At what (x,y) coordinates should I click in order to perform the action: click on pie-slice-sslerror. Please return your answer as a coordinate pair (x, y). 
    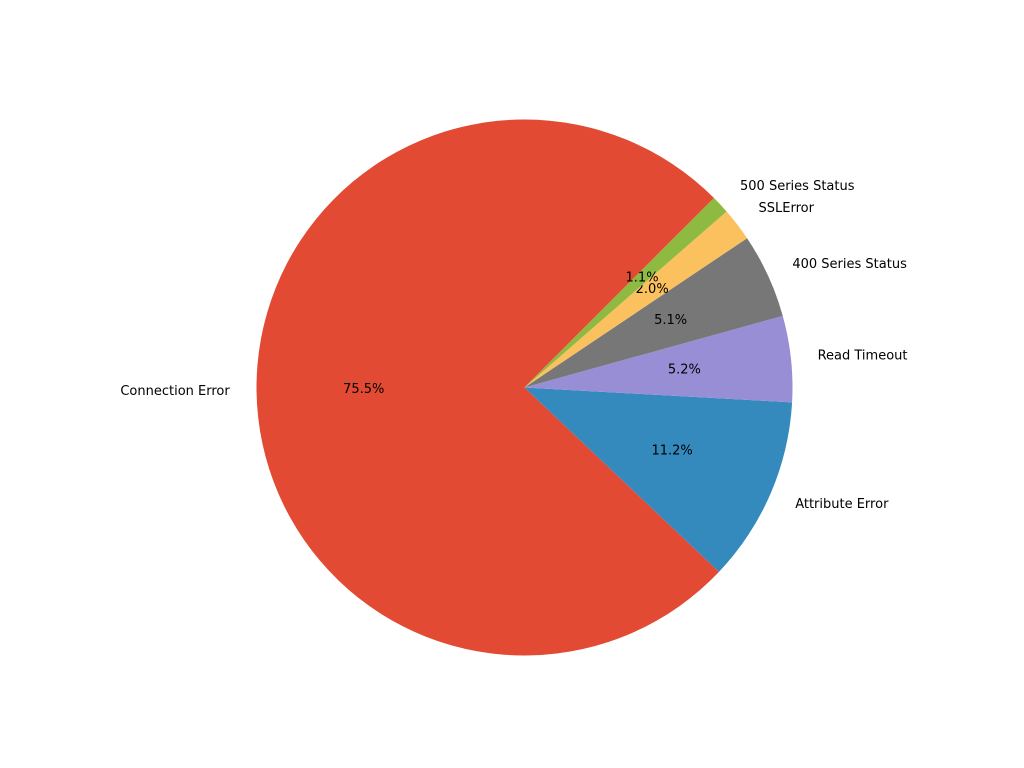
    Looking at the image, I should click on (636, 299).